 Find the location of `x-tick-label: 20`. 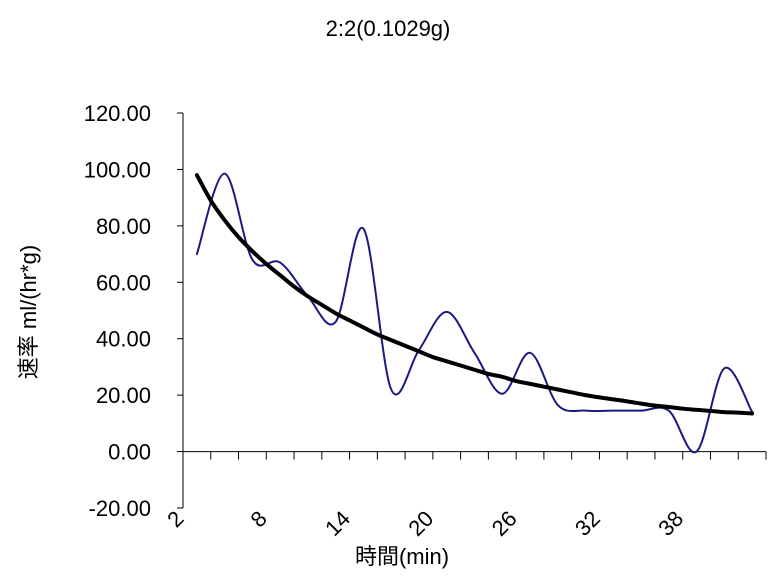

x-tick-label: 20 is located at coordinates (420, 523).